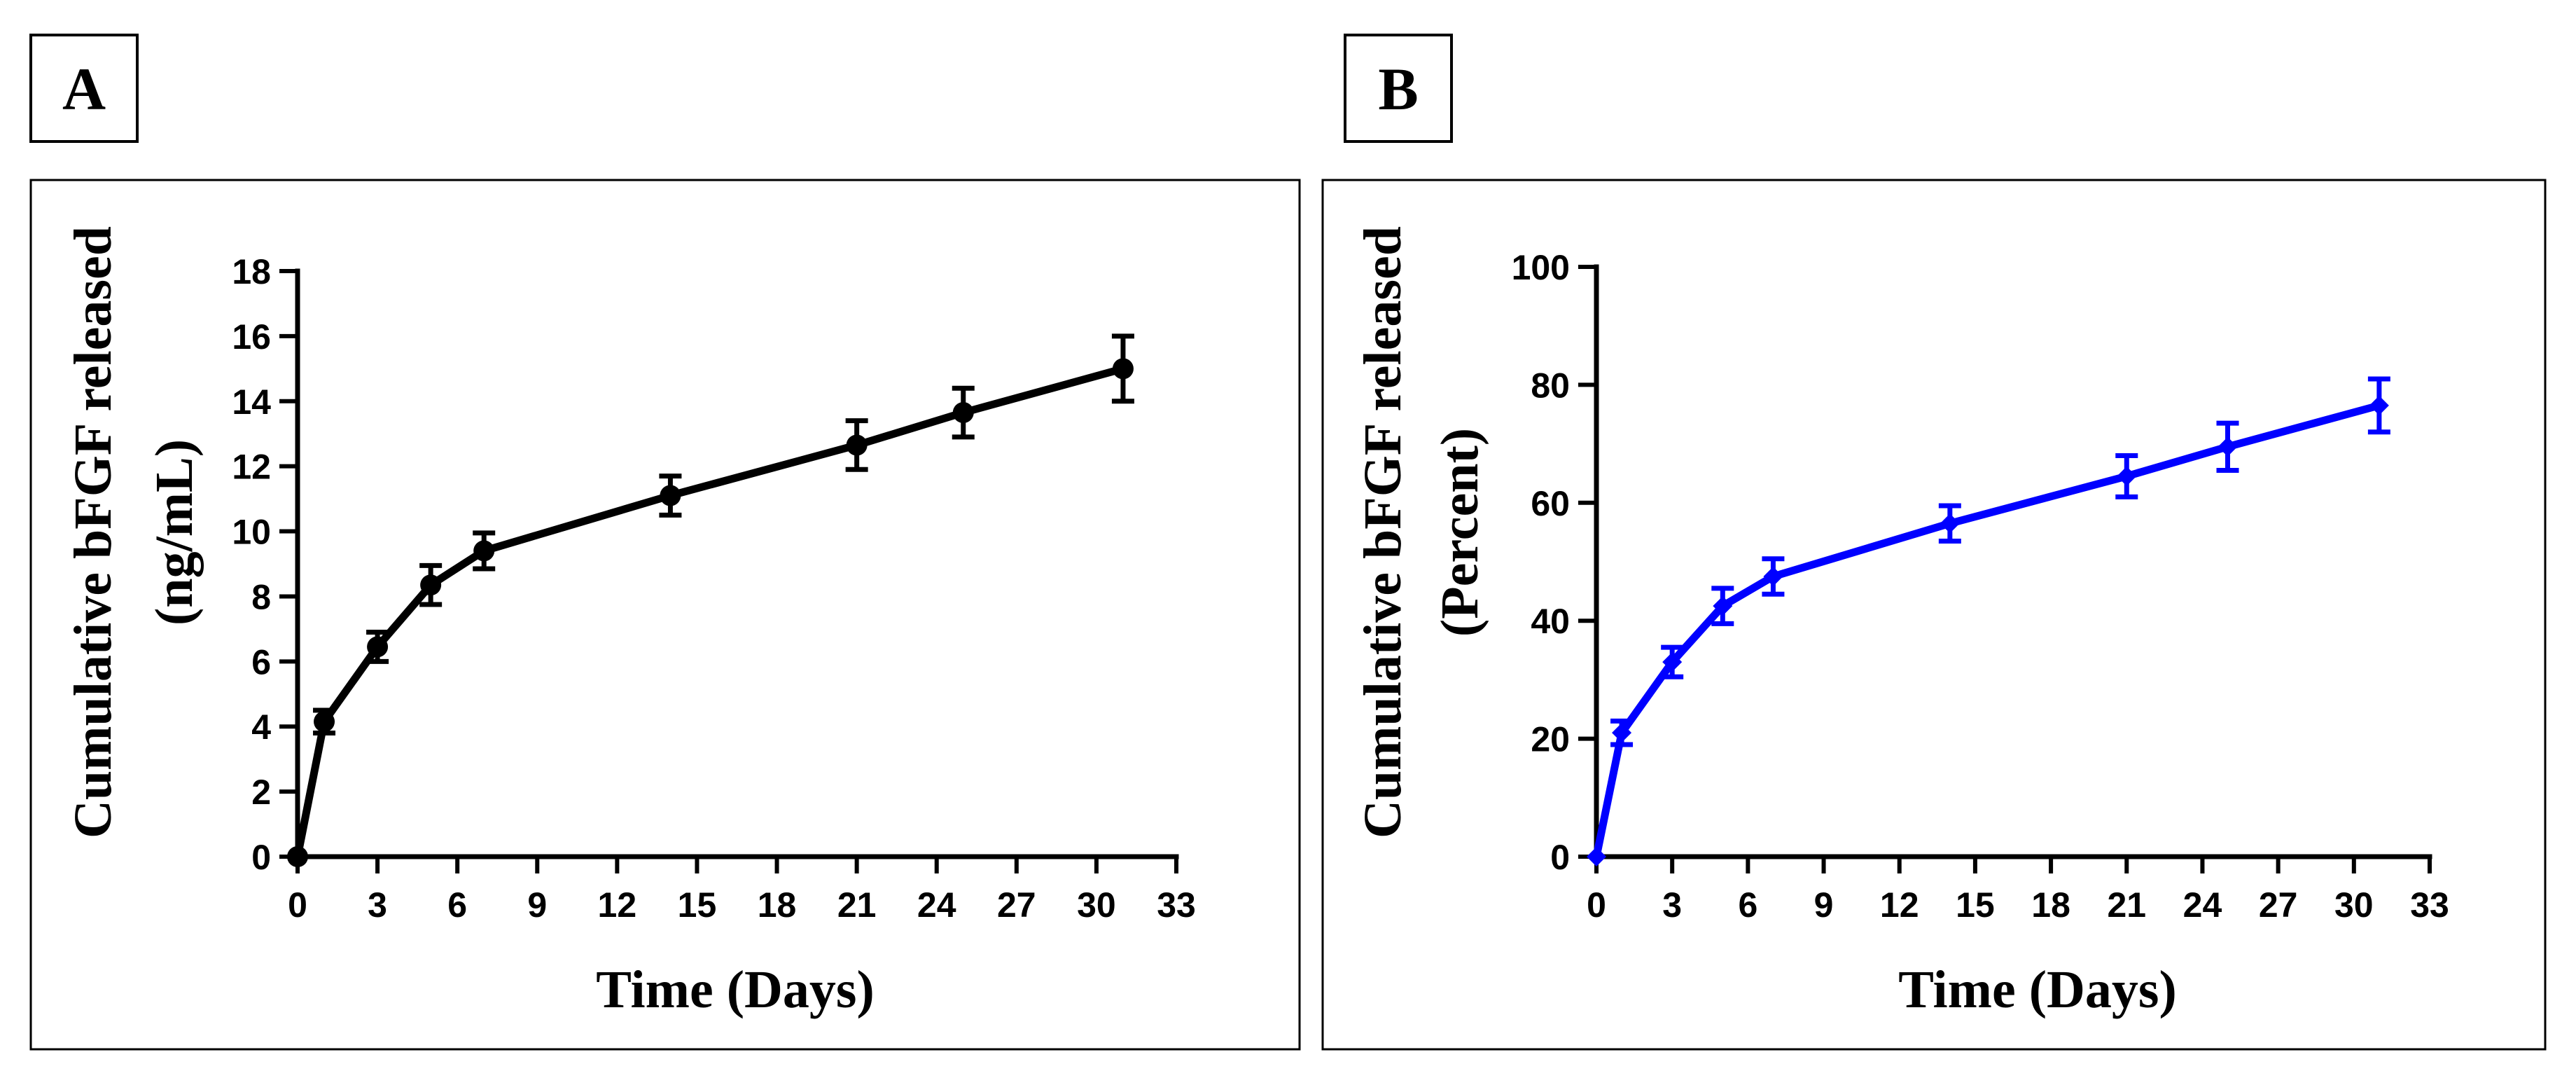  What do you see at coordinates (617, 905) in the screenshot?
I see `chart-a-x-tick-label: 12` at bounding box center [617, 905].